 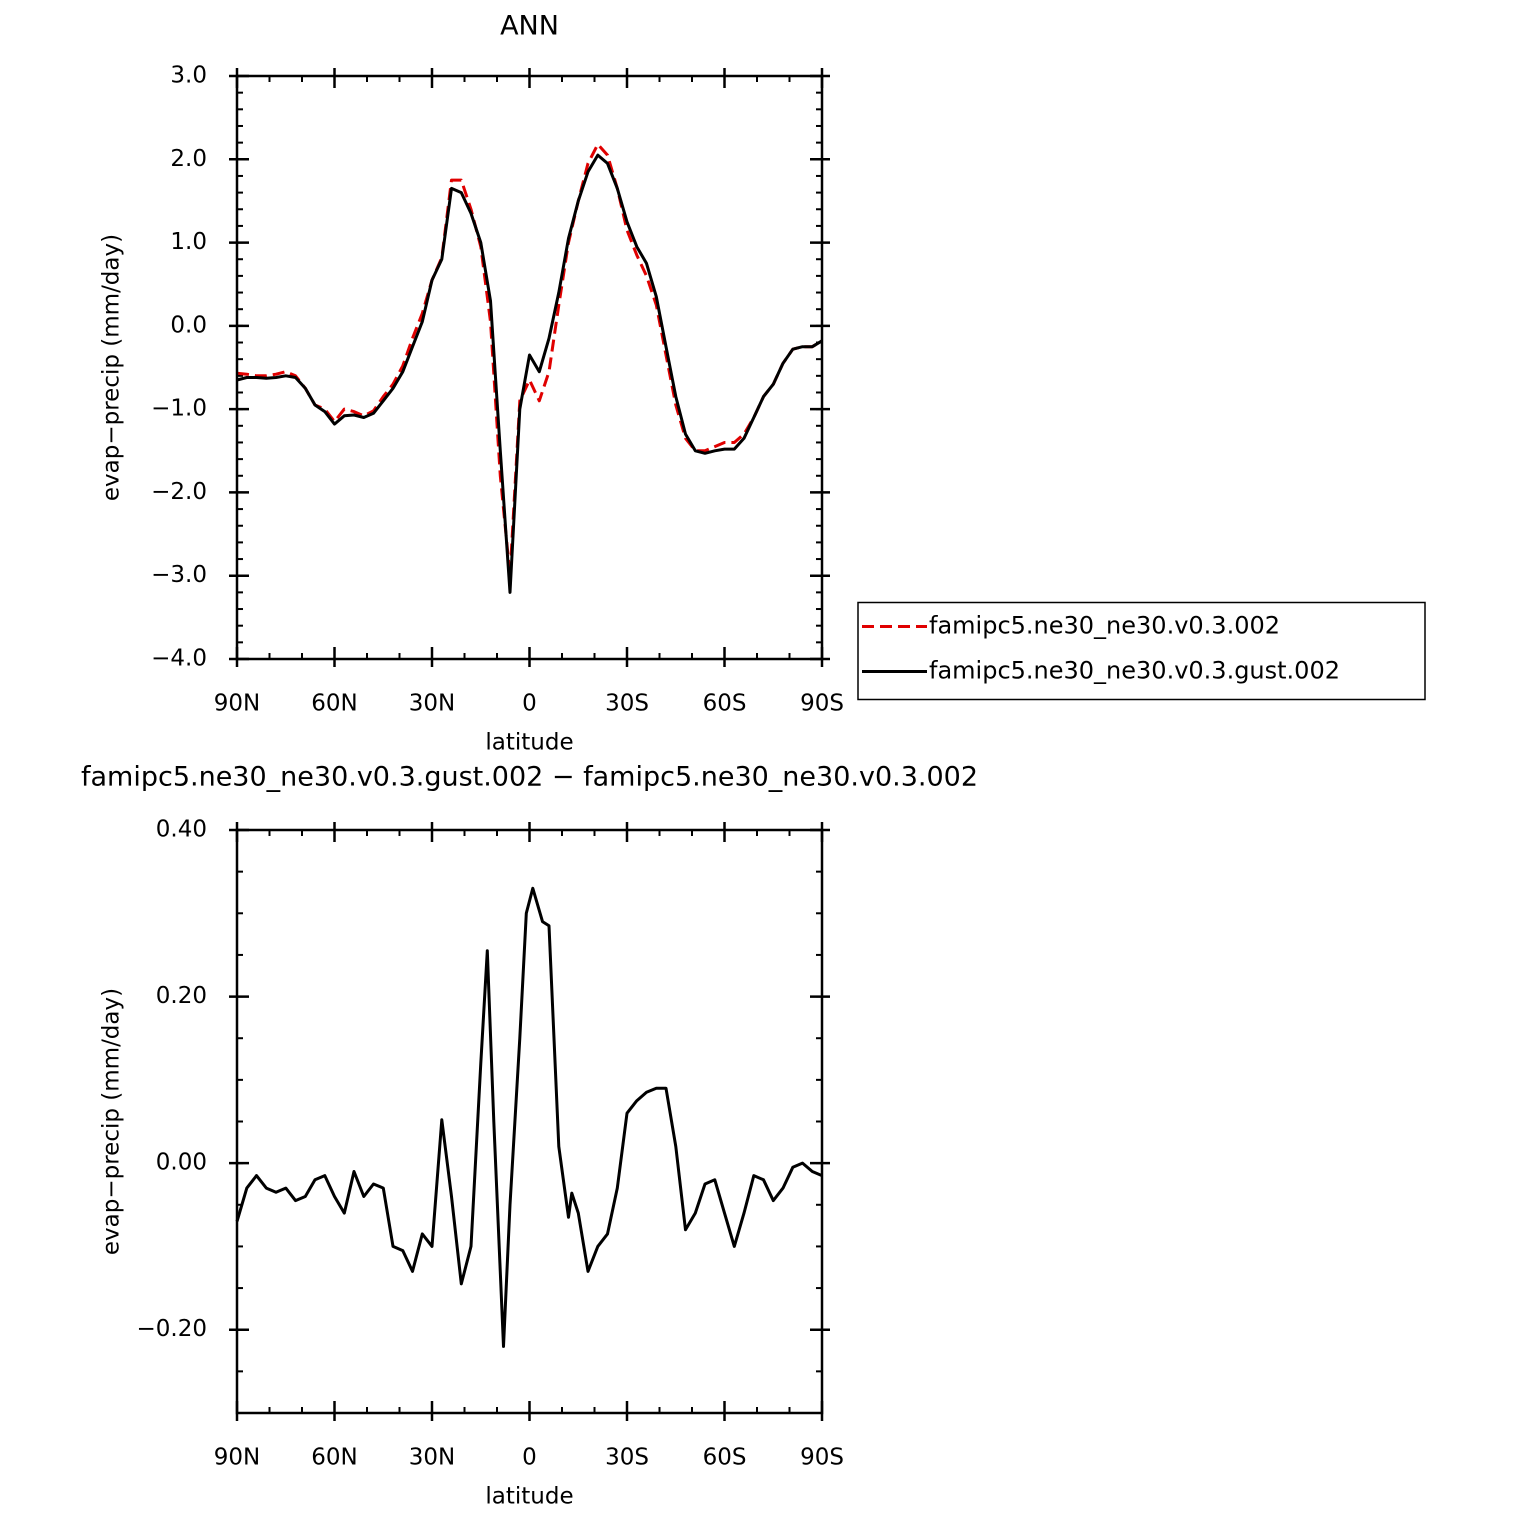 What do you see at coordinates (179, 492) in the screenshot?
I see `y-tick-label: −2.0` at bounding box center [179, 492].